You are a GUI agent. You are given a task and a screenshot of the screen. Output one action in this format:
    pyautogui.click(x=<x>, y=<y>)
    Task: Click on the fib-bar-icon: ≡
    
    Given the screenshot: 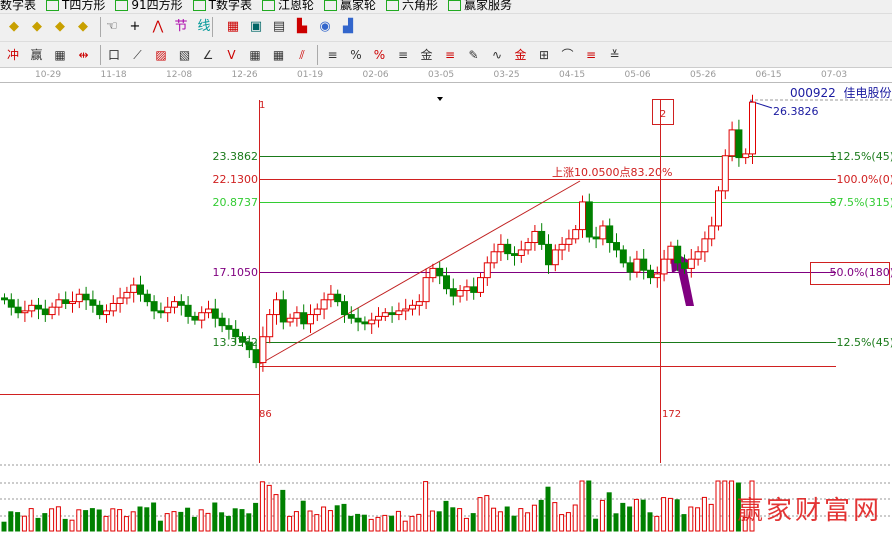 What is the action you would take?
    pyautogui.click(x=332, y=55)
    